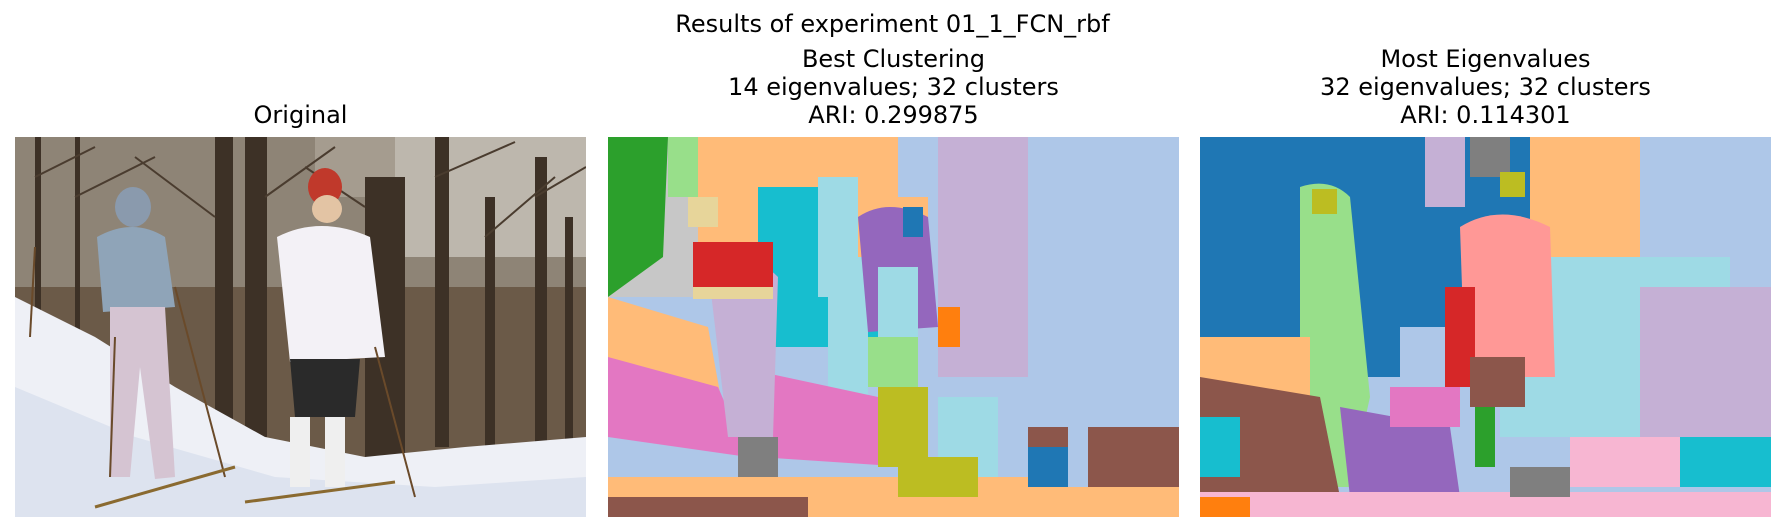 The width and height of the screenshot is (1785, 532). I want to click on panel-original-title: Original, so click(300, 115).